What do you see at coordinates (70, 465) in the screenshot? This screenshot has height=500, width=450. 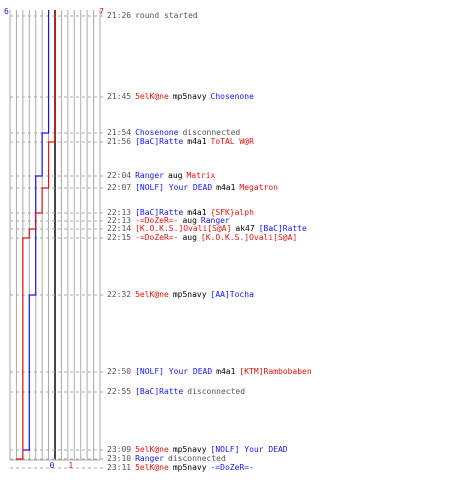 I see `red-end-score: 1` at bounding box center [70, 465].